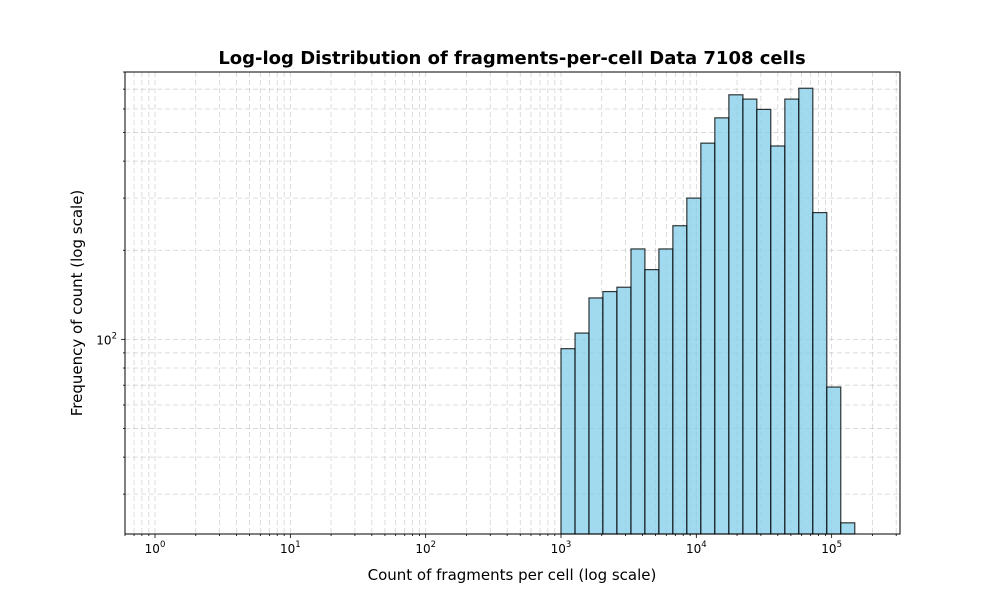 This screenshot has height=600, width=1000. I want to click on x-tick-label: 10⁵, so click(831, 548).